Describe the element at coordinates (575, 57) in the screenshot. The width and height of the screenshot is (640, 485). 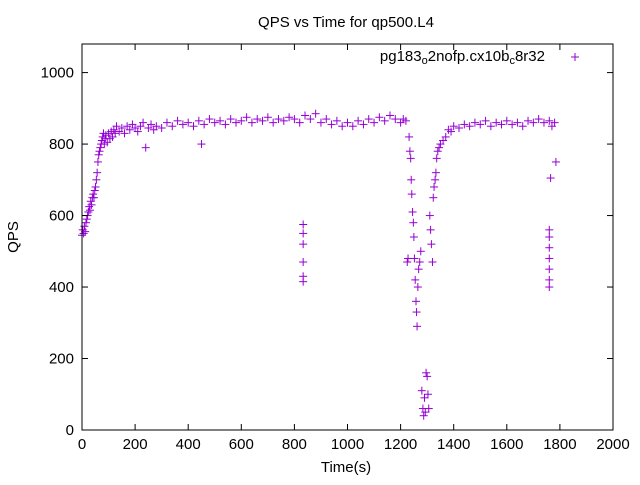
I see `legend-marker` at that location.